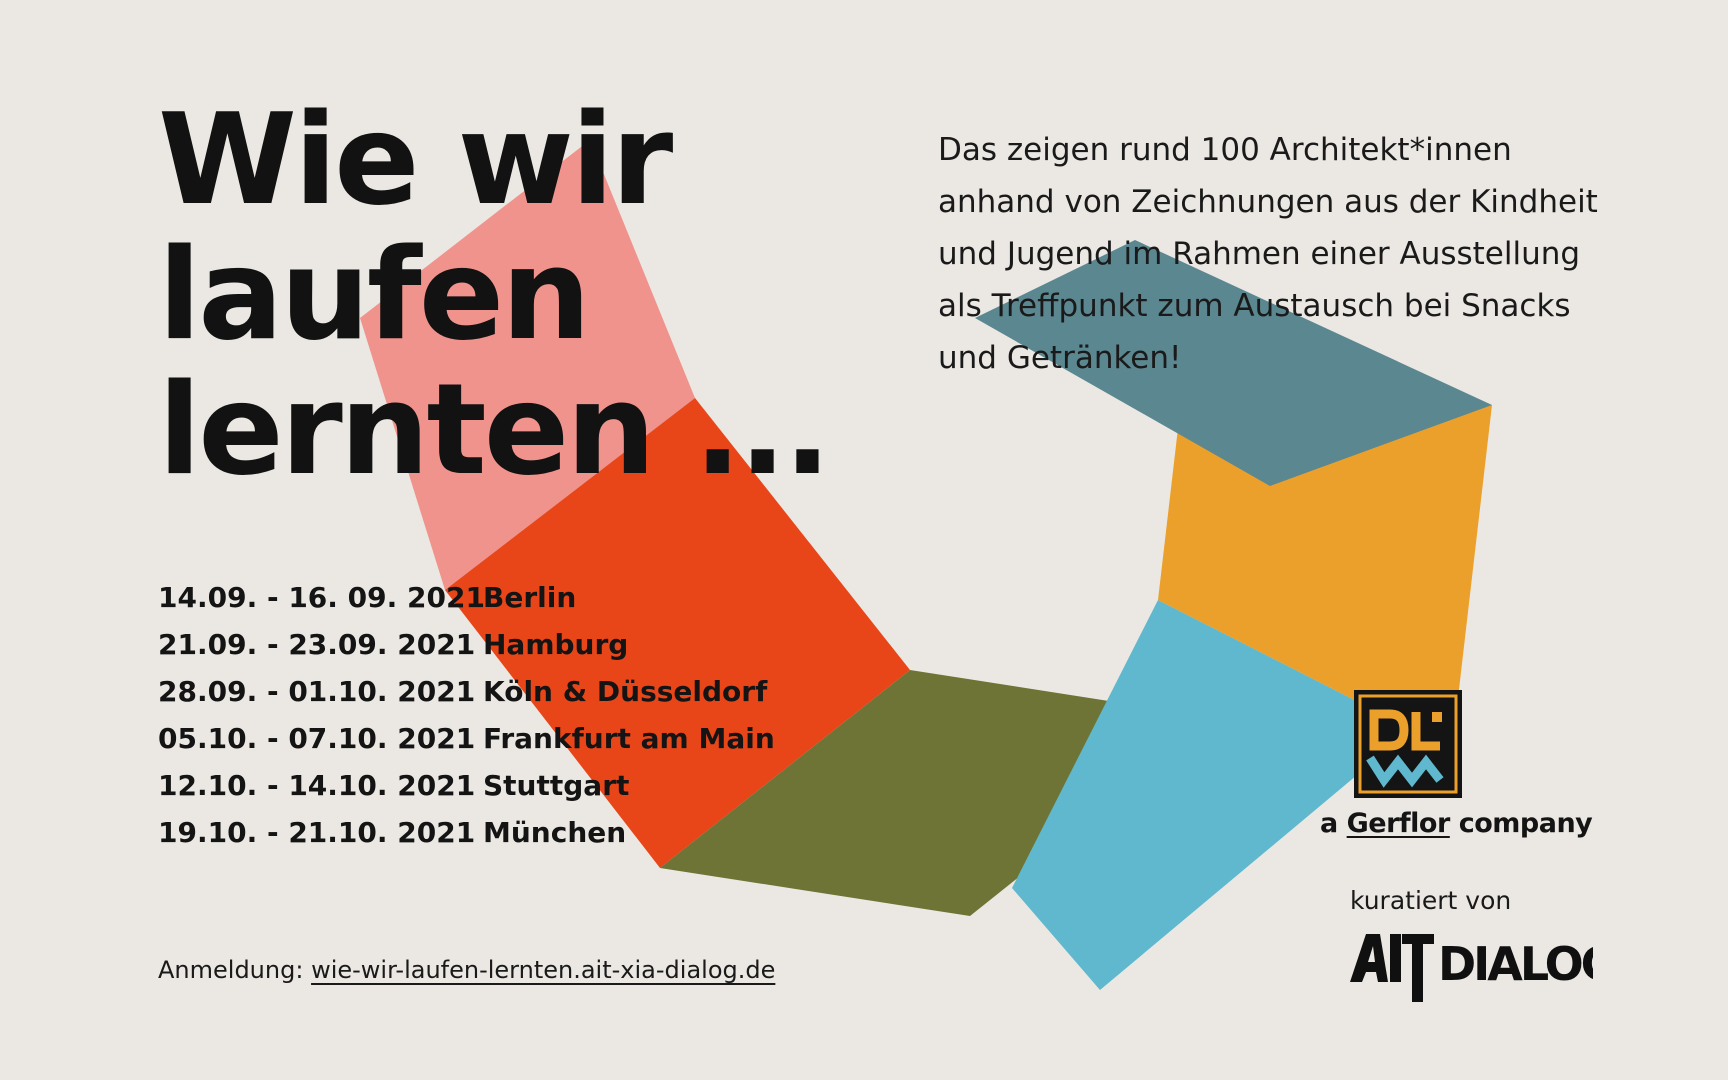 The image size is (1728, 1080). What do you see at coordinates (317, 738) in the screenshot?
I see `event-date-range: 05.10. - 07.10. 2021` at bounding box center [317, 738].